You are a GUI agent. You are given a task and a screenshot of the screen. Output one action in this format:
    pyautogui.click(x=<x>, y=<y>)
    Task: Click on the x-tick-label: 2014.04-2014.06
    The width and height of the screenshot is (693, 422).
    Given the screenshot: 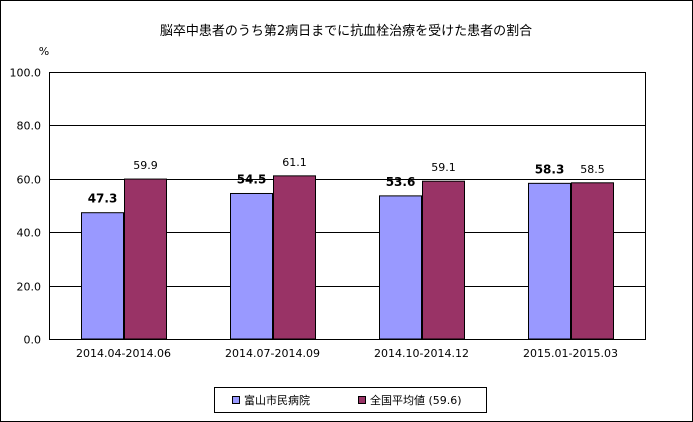 What is the action you would take?
    pyautogui.click(x=123, y=353)
    